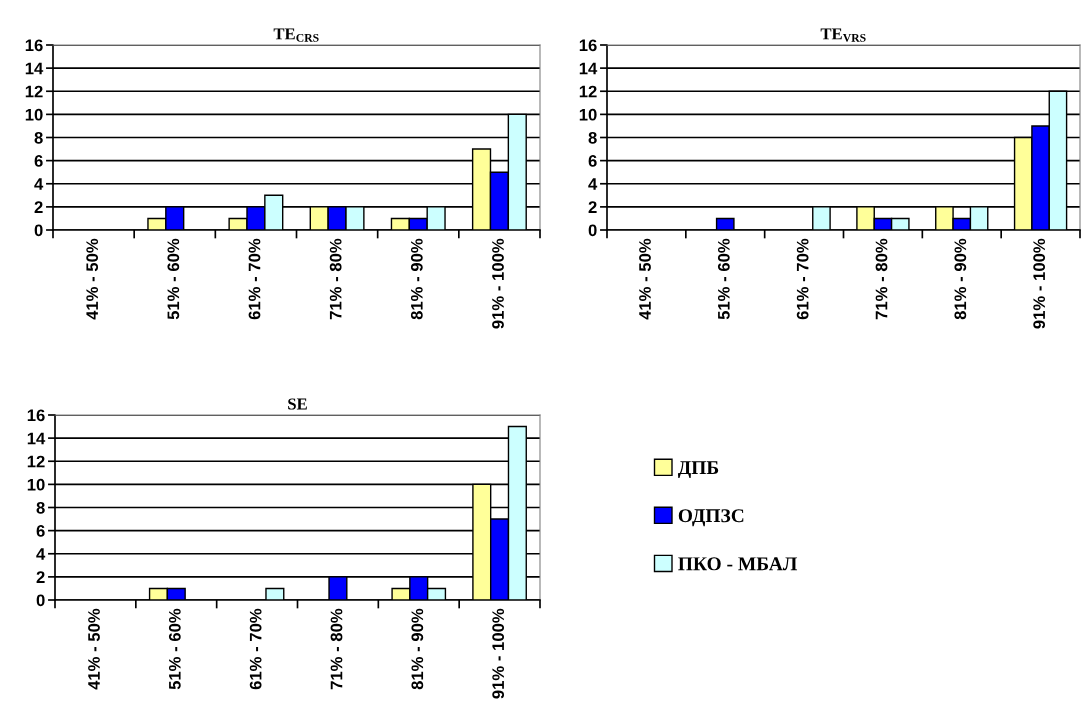 Image resolution: width=1084 pixels, height=722 pixels. Describe the element at coordinates (843, 35) in the screenshot. I see `chart-title: TE$_{VRS}$` at that location.